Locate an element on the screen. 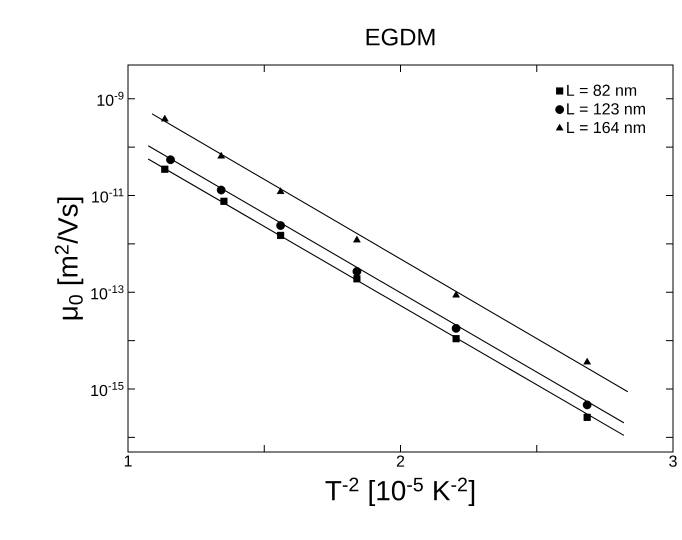 Image resolution: width=682 pixels, height=540 pixels. legend-label: L = 82 nm is located at coordinates (601, 90).